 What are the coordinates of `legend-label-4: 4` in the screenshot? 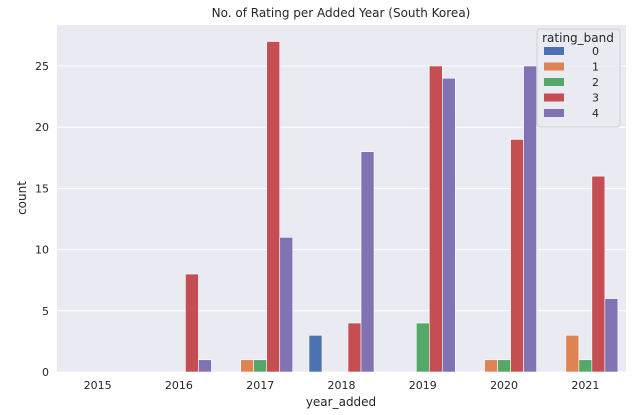 It's located at (595, 113).